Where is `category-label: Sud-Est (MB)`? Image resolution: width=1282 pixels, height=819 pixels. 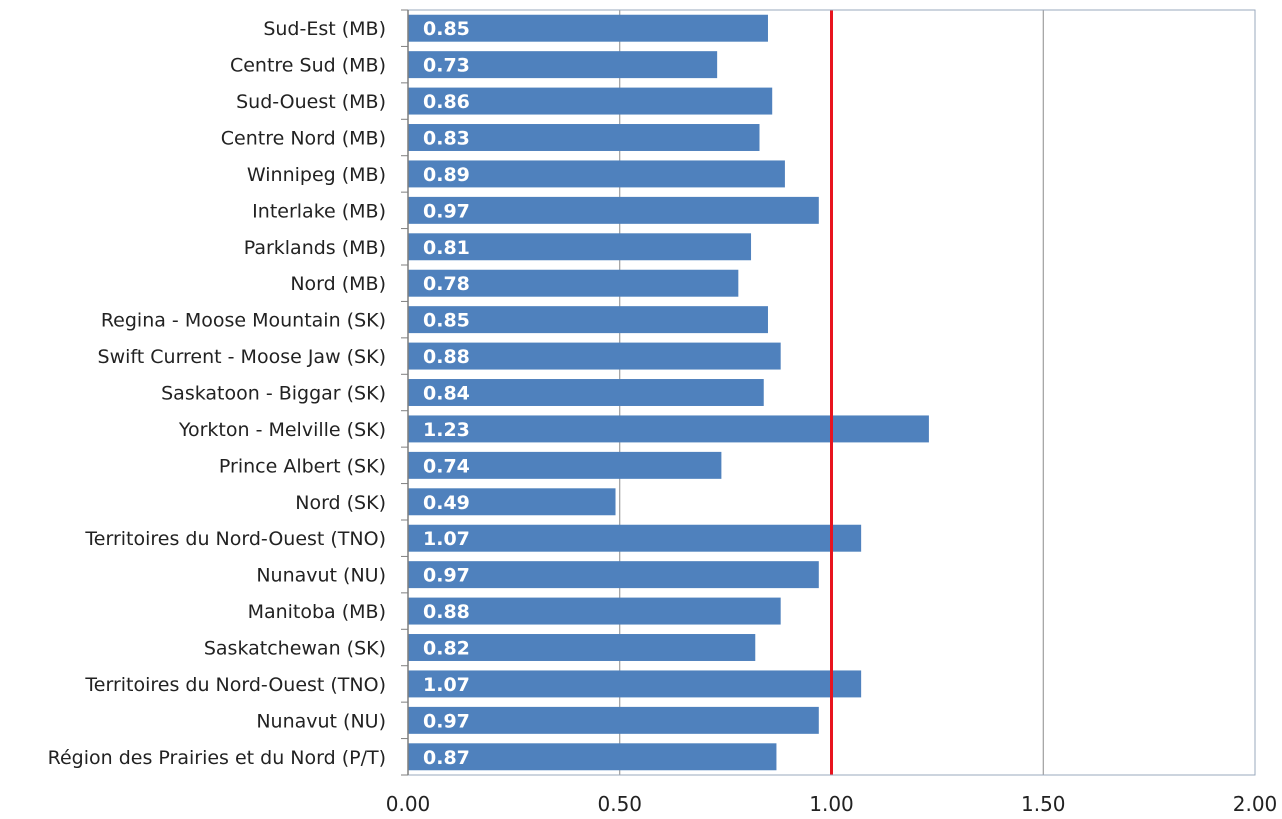 category-label: Sud-Est (MB) is located at coordinates (324, 29).